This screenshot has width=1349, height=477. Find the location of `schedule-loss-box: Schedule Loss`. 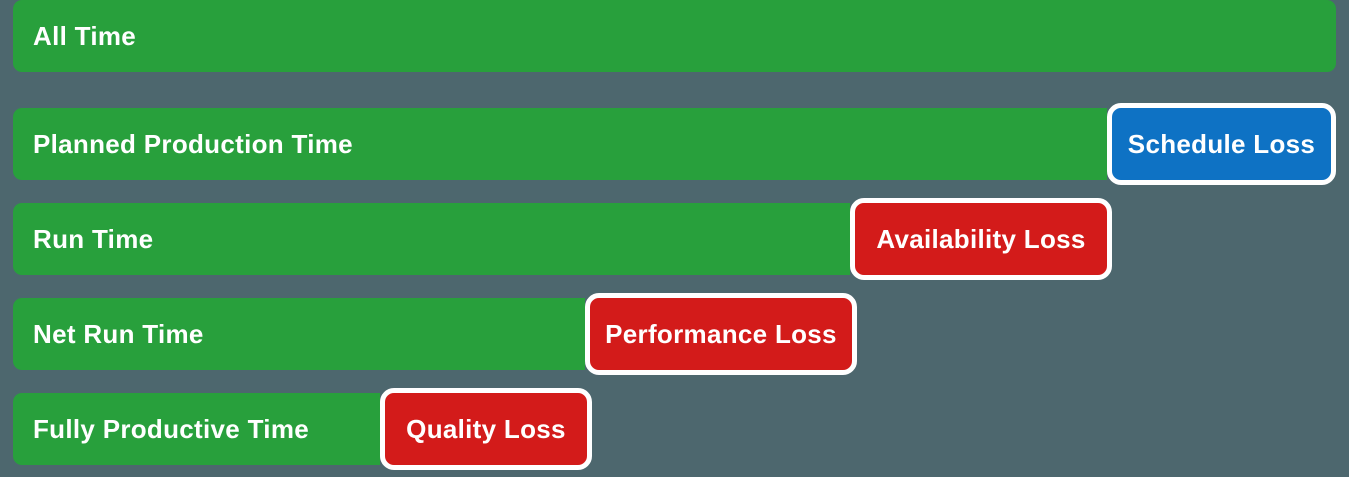

schedule-loss-box: Schedule Loss is located at coordinates (1221, 144).